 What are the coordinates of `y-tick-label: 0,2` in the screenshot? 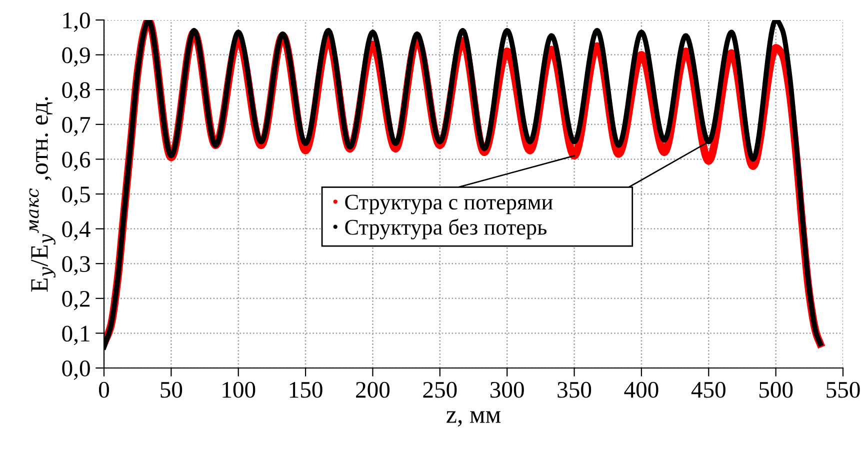 It's located at (76, 300).